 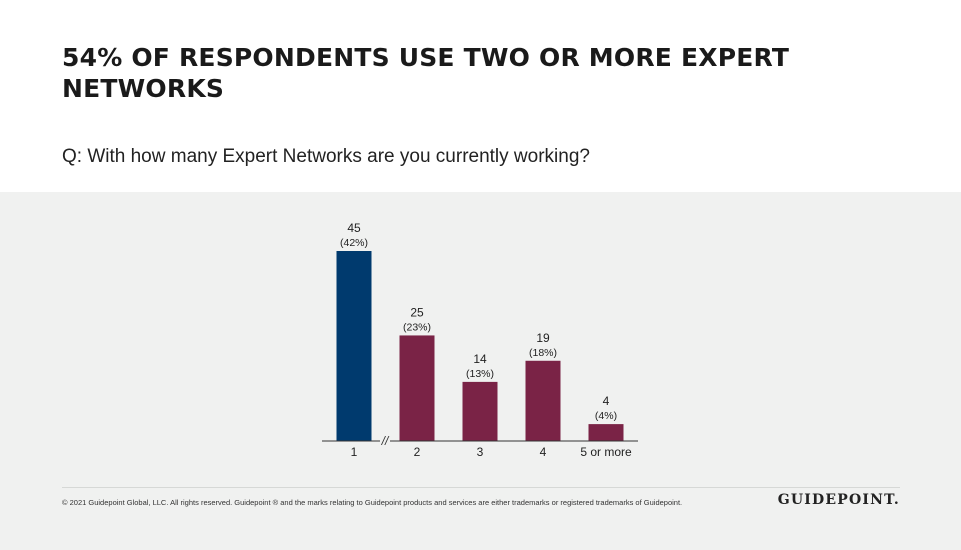 What do you see at coordinates (543, 452) in the screenshot?
I see `category-label: 4` at bounding box center [543, 452].